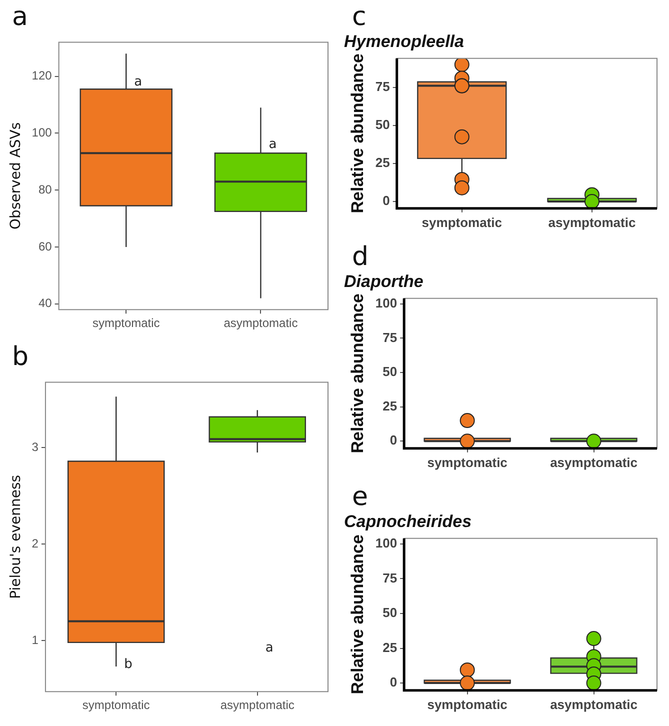 The image size is (669, 726). What do you see at coordinates (16, 536) in the screenshot?
I see `y-axis-title: Pielou's evenness` at bounding box center [16, 536].